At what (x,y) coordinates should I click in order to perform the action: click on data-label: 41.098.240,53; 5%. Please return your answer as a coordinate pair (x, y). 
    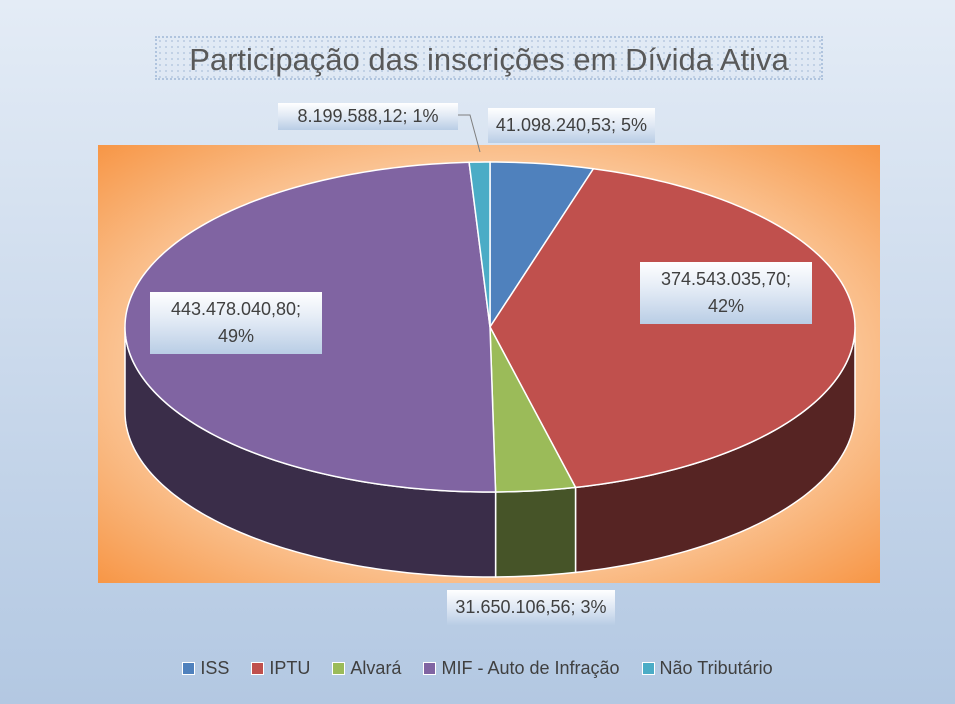
    Looking at the image, I should click on (571, 125).